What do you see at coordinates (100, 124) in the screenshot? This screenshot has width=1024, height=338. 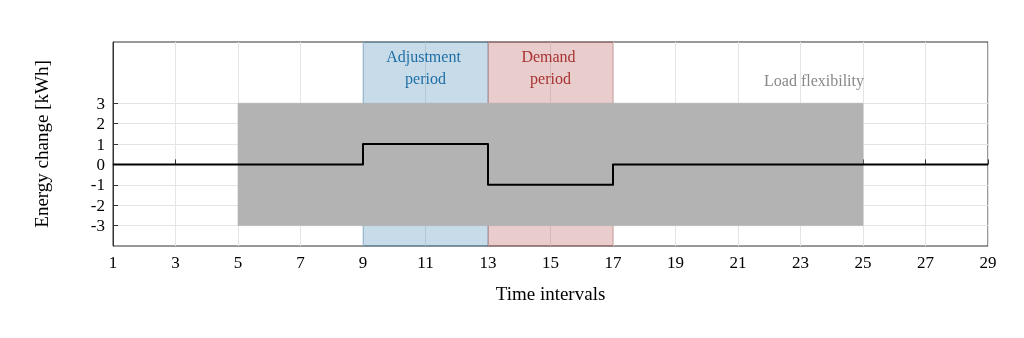 I see `y-tick-label: 2` at bounding box center [100, 124].